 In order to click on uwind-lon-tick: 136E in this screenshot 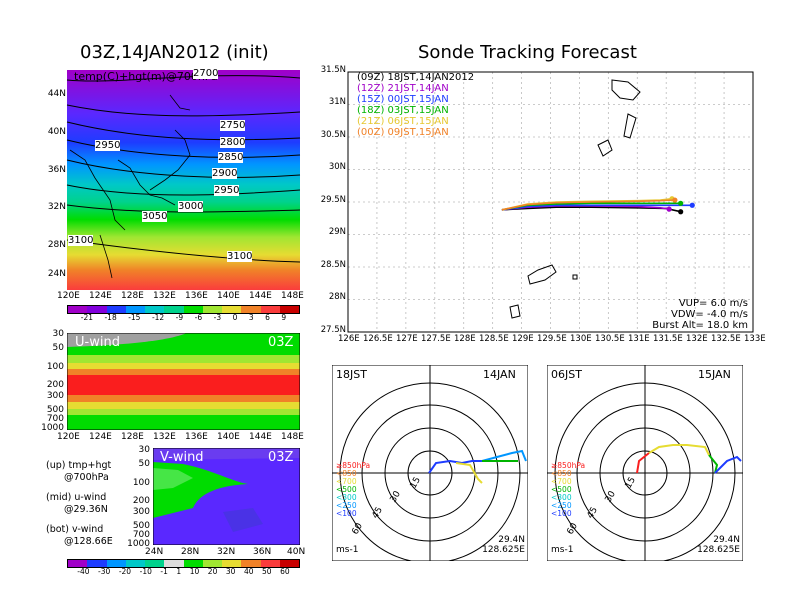, I will do `click(196, 437)`.